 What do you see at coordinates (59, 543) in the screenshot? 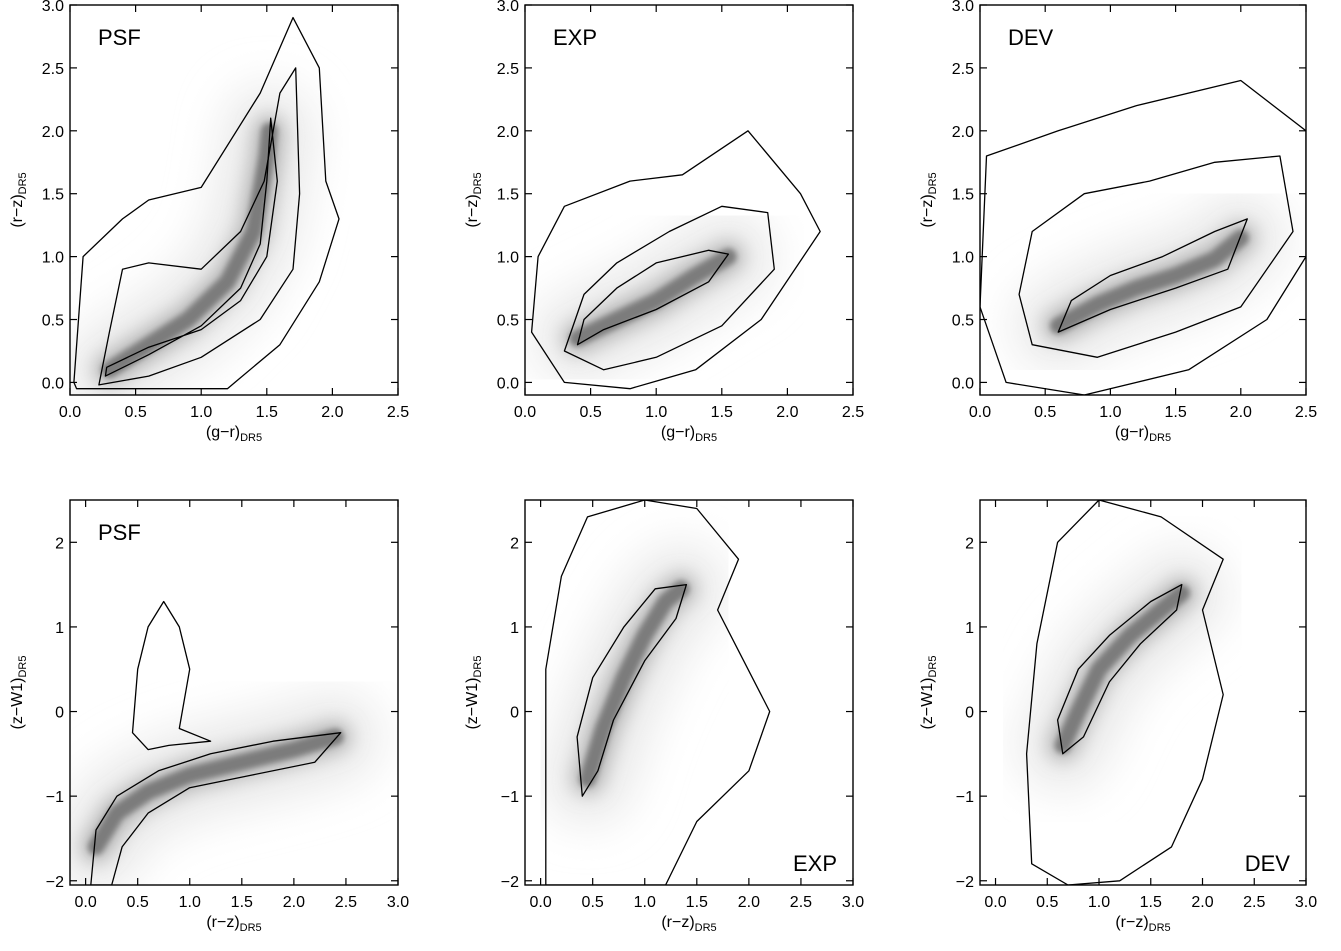
I see `y-tick-label: 2` at bounding box center [59, 543].